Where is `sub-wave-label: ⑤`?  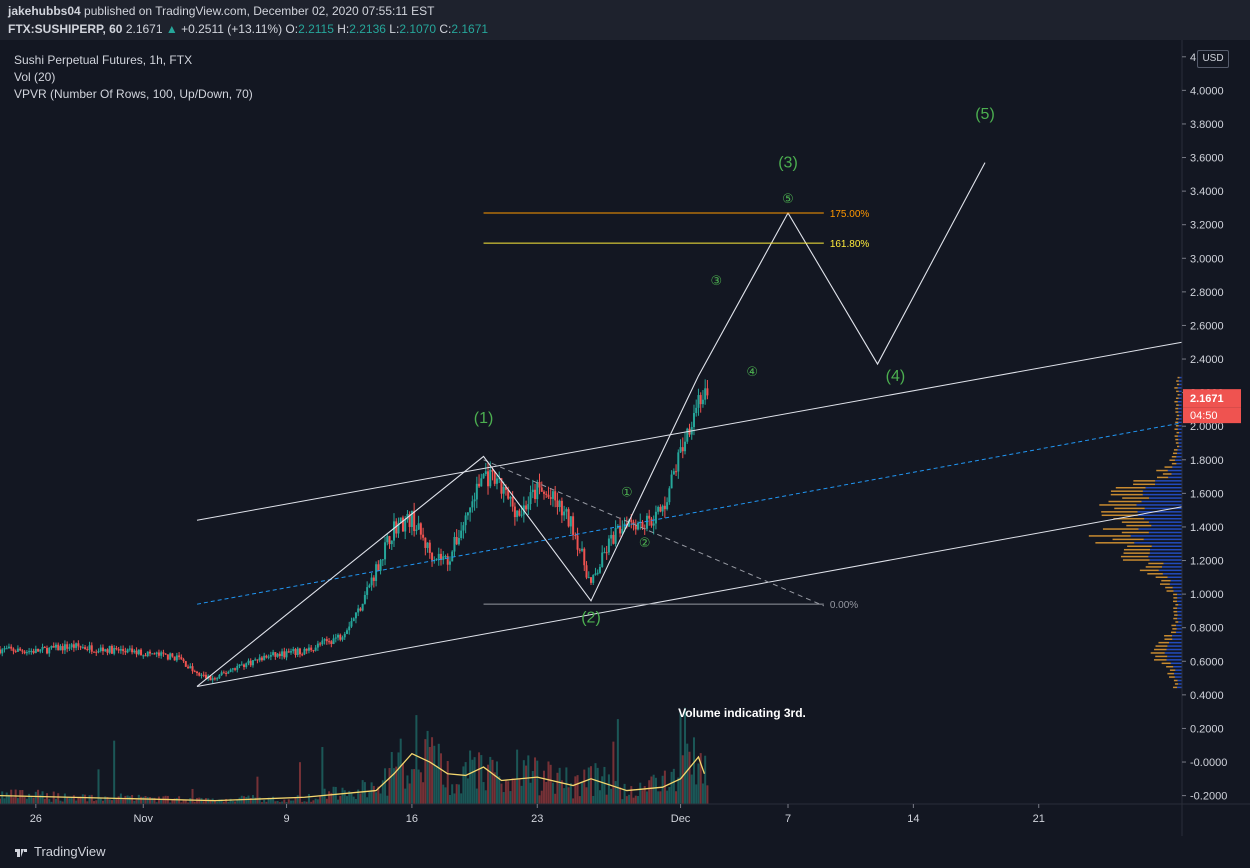
sub-wave-label: ⑤ is located at coordinates (788, 199).